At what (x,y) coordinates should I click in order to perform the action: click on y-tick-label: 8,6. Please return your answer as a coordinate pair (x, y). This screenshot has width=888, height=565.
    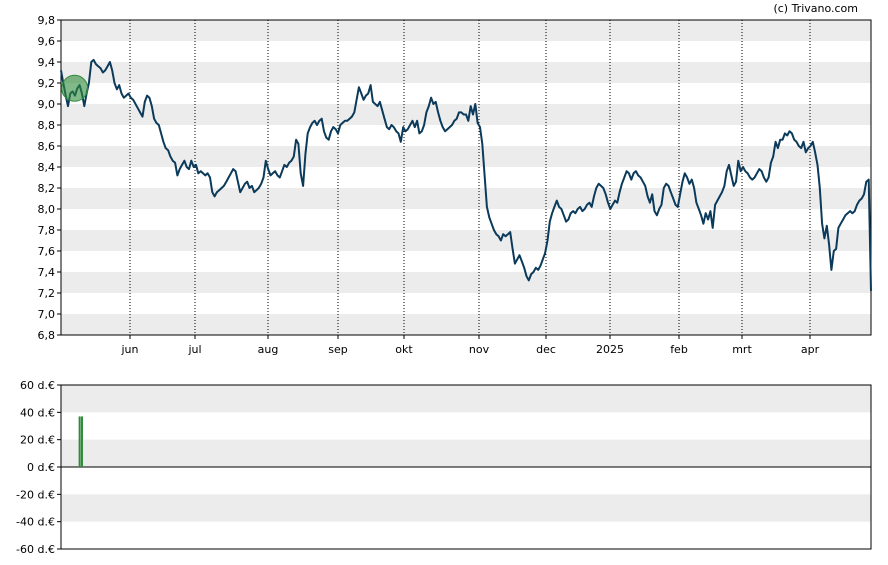
    Looking at the image, I should click on (47, 146).